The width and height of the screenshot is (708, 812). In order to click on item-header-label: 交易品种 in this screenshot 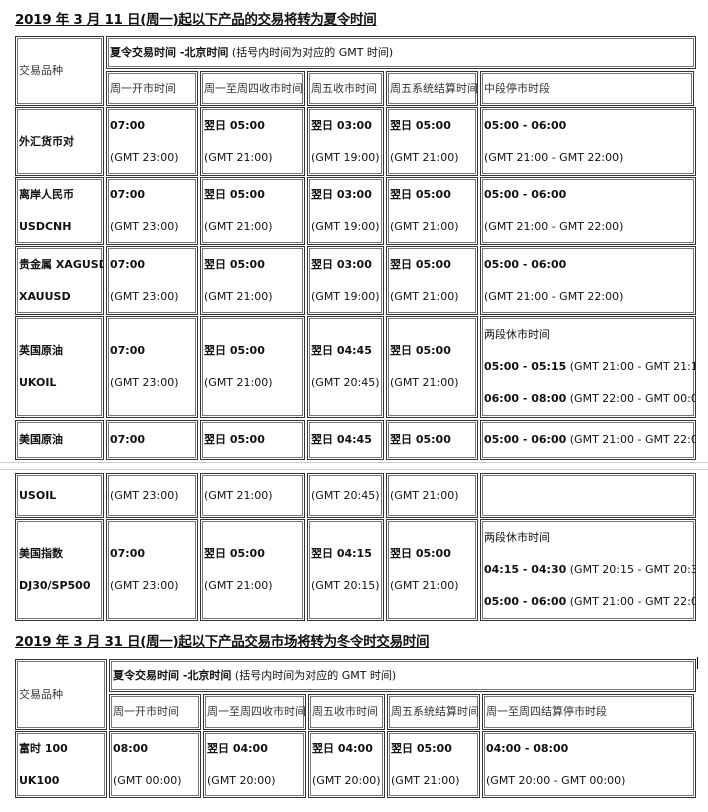, I will do `click(41, 70)`.